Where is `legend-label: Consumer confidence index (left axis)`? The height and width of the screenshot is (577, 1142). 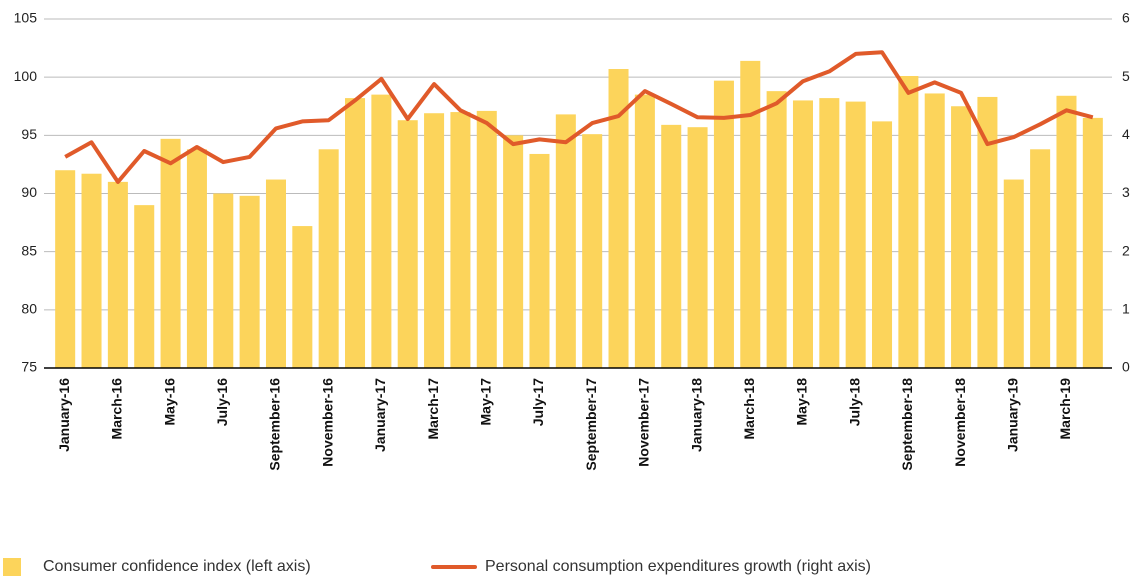 legend-label: Consumer confidence index (left axis) is located at coordinates (177, 566).